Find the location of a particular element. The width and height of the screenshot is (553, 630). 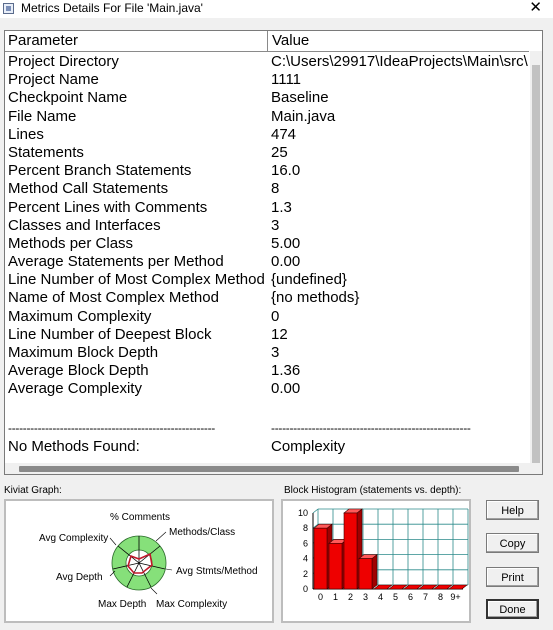

close-button: ✕ is located at coordinates (535, 8).